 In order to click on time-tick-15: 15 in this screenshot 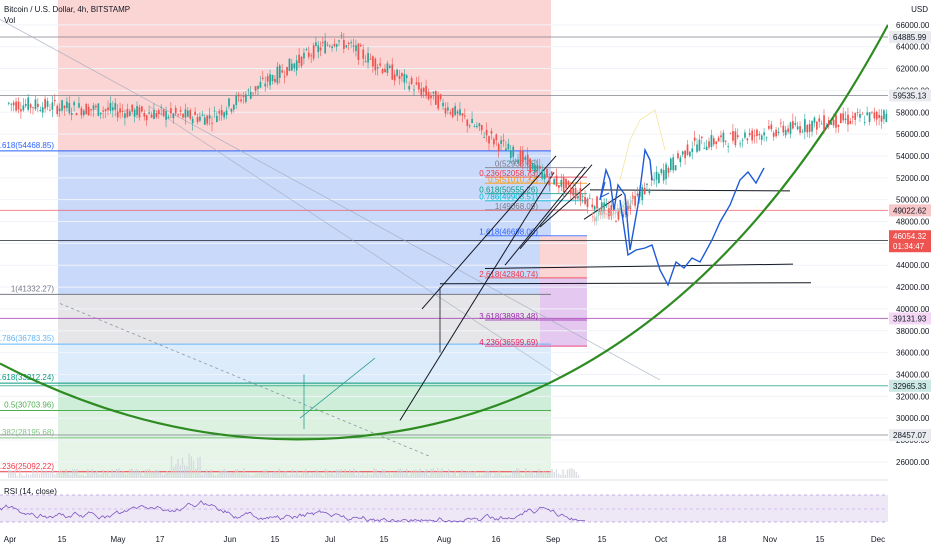, I will do `click(820, 539)`.